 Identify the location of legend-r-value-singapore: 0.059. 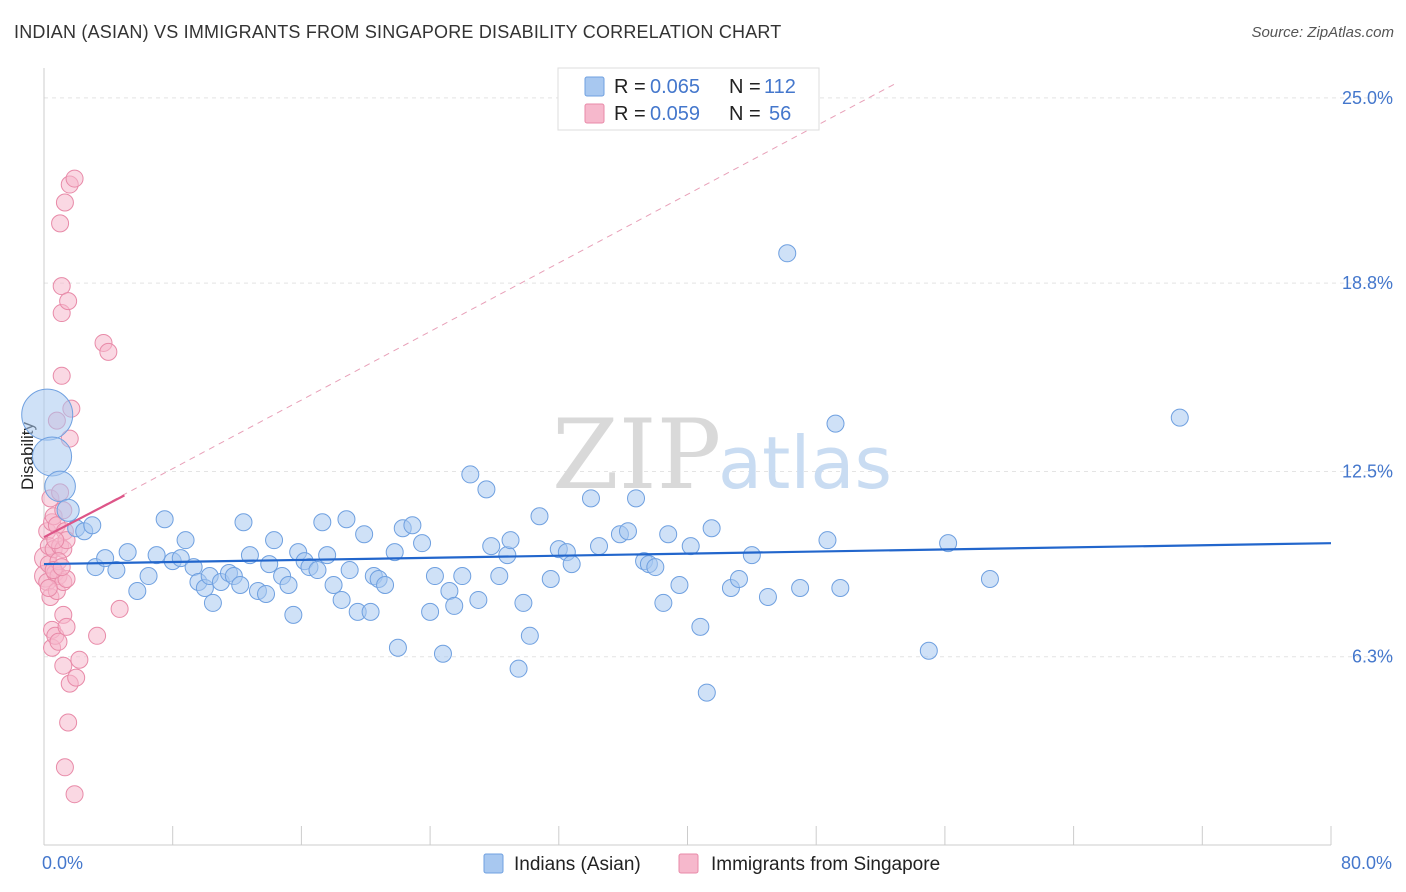
(675, 114).